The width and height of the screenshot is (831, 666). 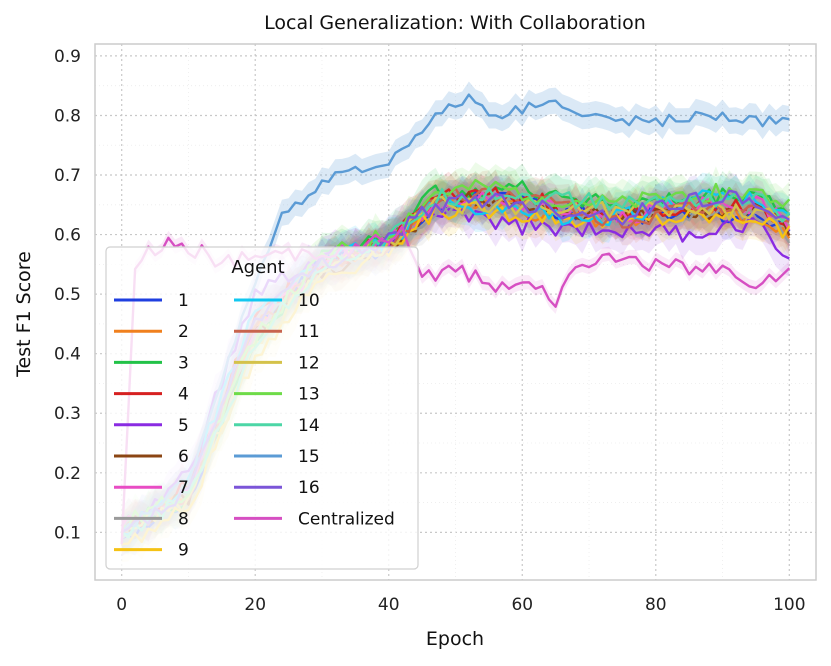 What do you see at coordinates (389, 605) in the screenshot?
I see `x-tick-label: 40` at bounding box center [389, 605].